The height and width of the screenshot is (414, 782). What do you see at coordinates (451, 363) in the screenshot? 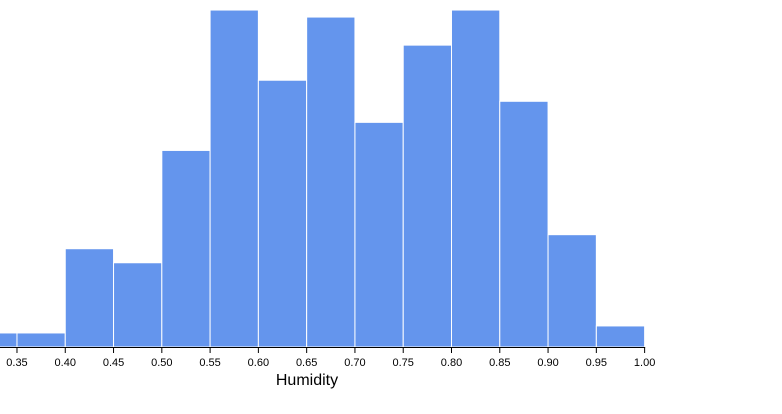
I see `x-tick-label-9: 0.80` at bounding box center [451, 363].